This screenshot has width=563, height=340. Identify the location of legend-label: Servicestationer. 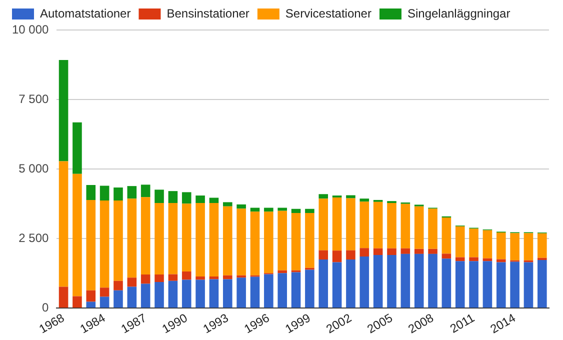
(328, 13).